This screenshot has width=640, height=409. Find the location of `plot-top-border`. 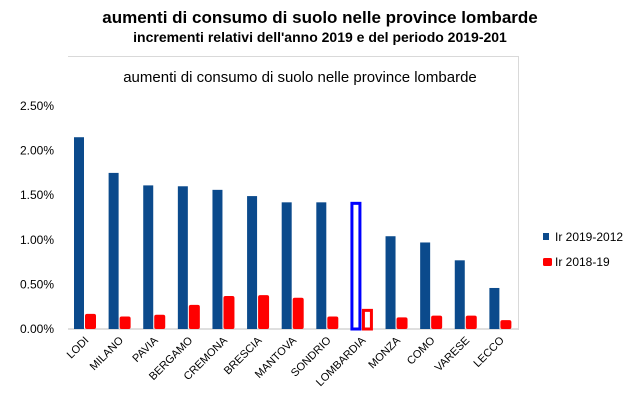

plot-top-border is located at coordinates (293, 56).